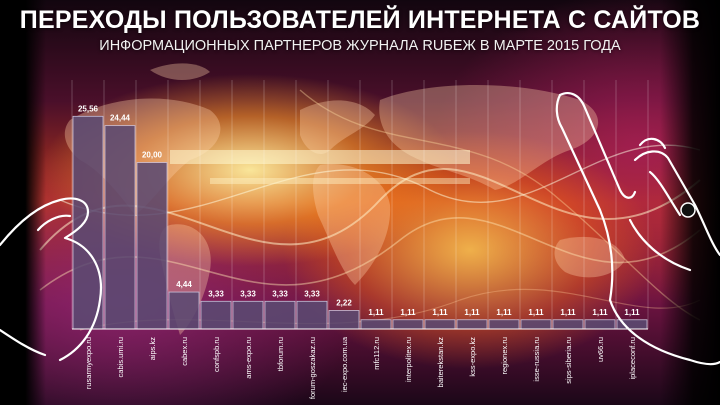  What do you see at coordinates (184, 284) in the screenshot?
I see `chart-value-label: 4,44` at bounding box center [184, 284].